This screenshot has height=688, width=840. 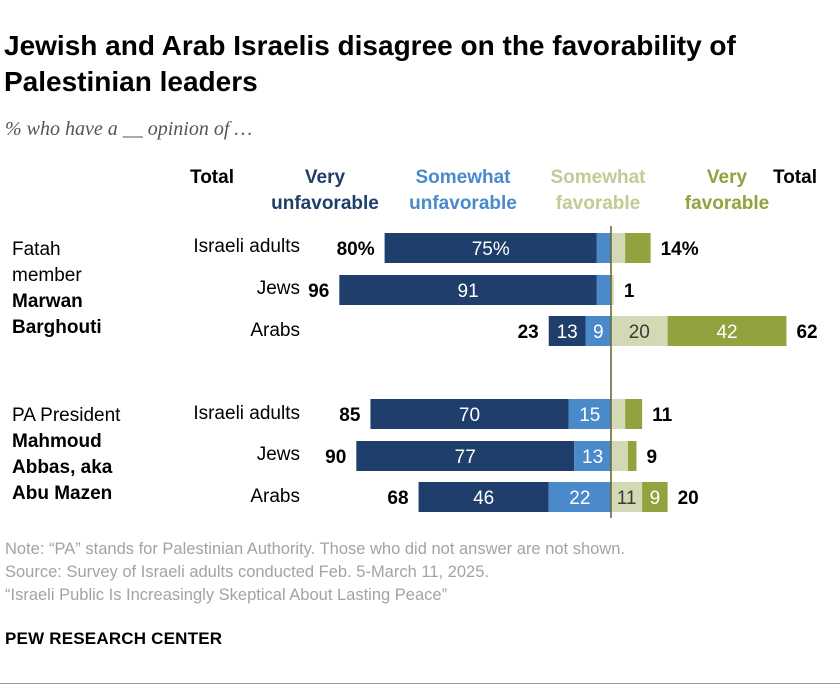 I want to click on label-very-unfavorable: 75%, so click(x=491, y=249).